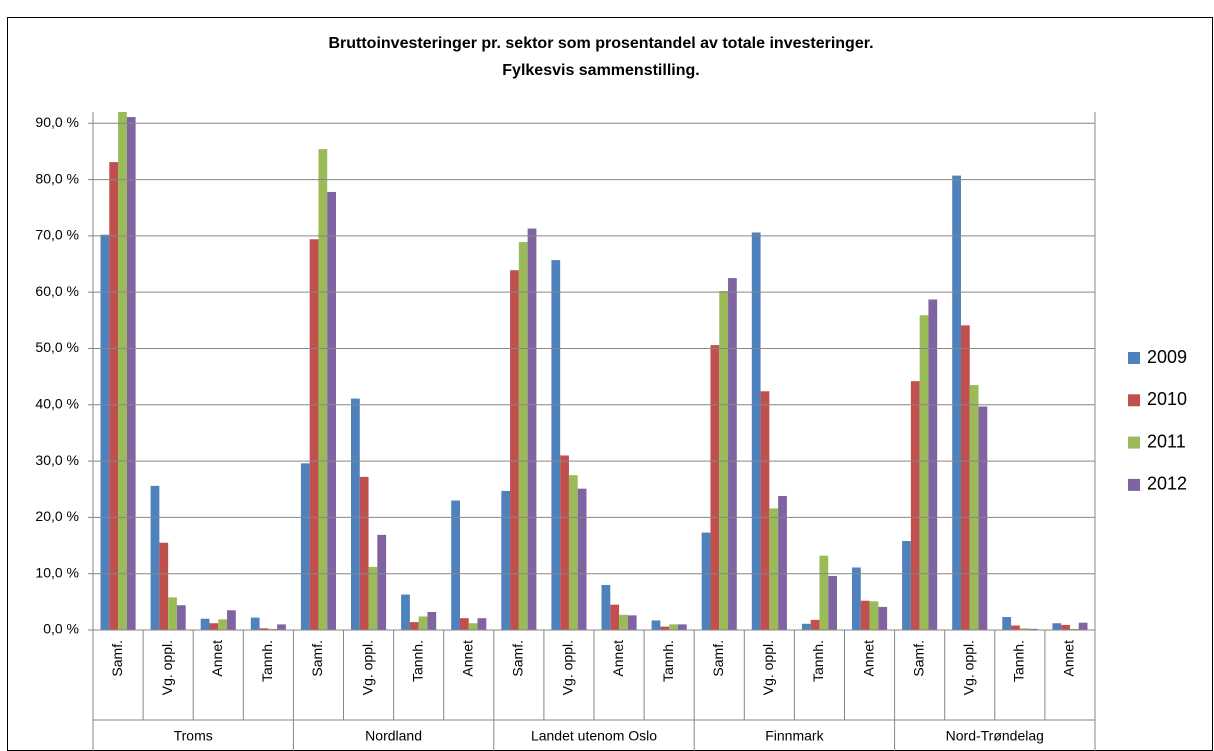 This screenshot has height=751, width=1214. I want to click on legend-label: 2010, so click(1167, 399).